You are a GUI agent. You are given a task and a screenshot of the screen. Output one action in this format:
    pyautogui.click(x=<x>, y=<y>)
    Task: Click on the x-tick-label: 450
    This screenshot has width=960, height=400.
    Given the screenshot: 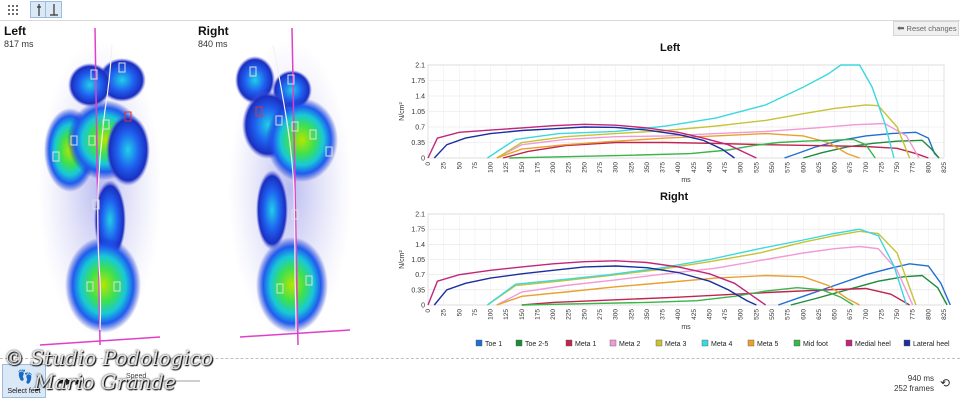 What is the action you would take?
    pyautogui.click(x=709, y=167)
    